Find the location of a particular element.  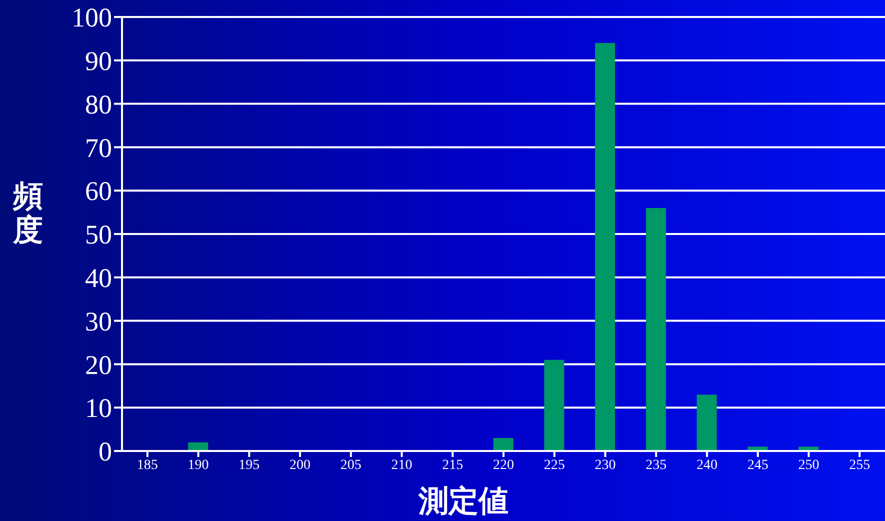

y-tick-label: 30 is located at coordinates (98, 321).